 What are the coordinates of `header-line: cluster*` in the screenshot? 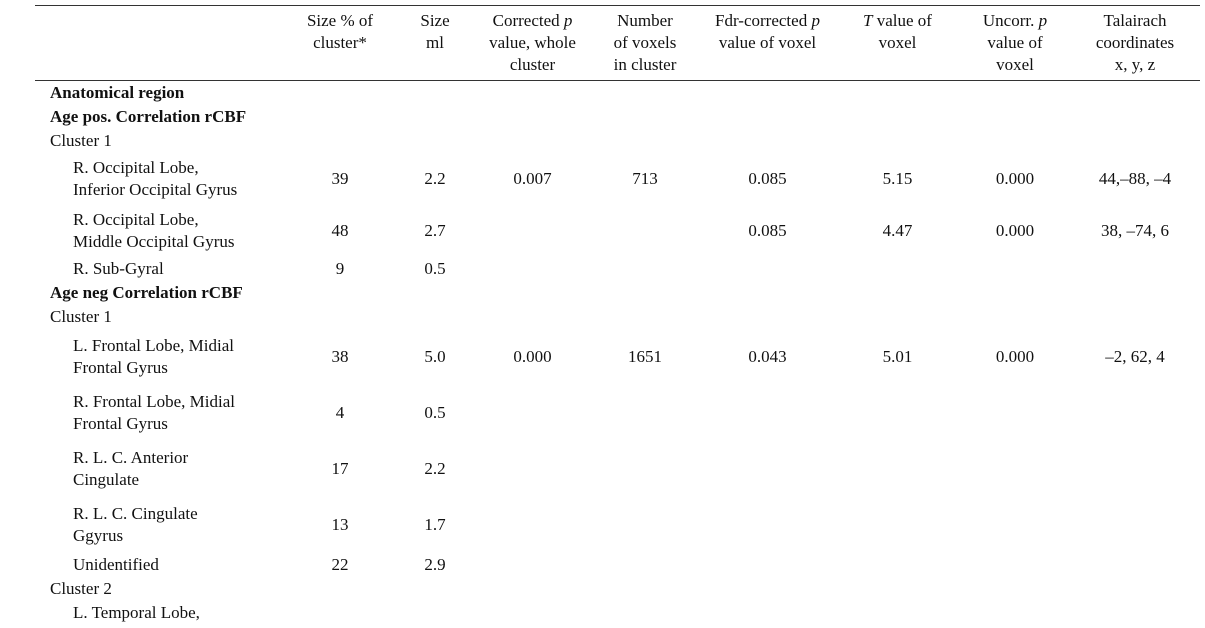 It's located at (340, 43).